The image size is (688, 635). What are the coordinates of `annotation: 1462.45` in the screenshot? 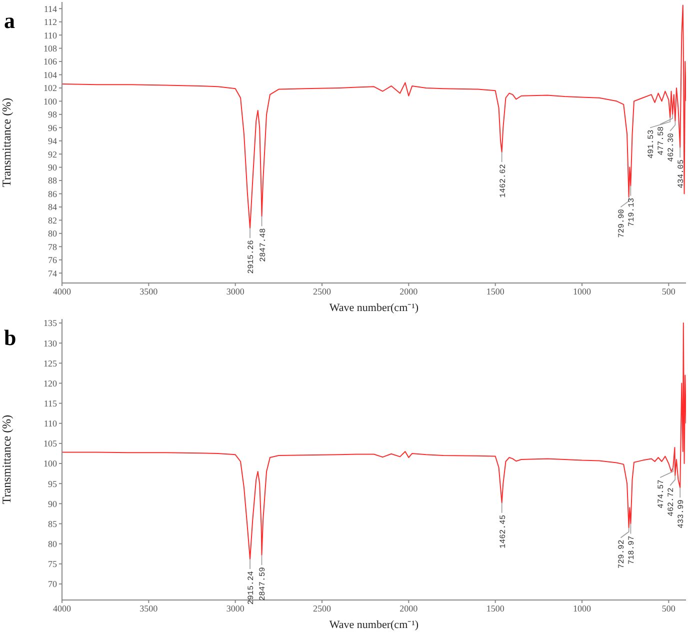 It's located at (503, 531).